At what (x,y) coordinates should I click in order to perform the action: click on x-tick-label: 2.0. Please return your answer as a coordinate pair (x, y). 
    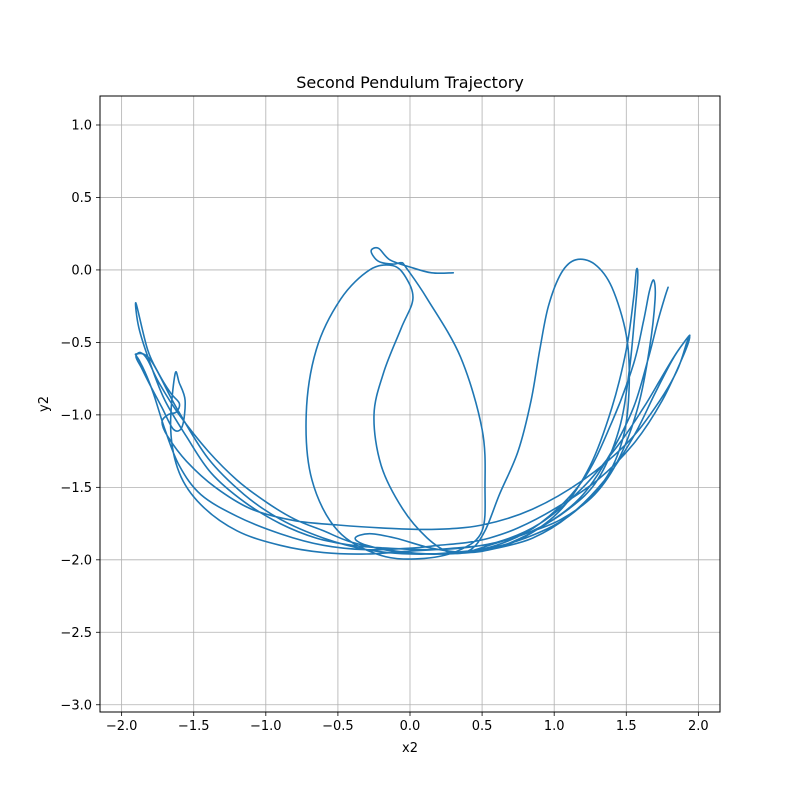
    Looking at the image, I should click on (698, 726).